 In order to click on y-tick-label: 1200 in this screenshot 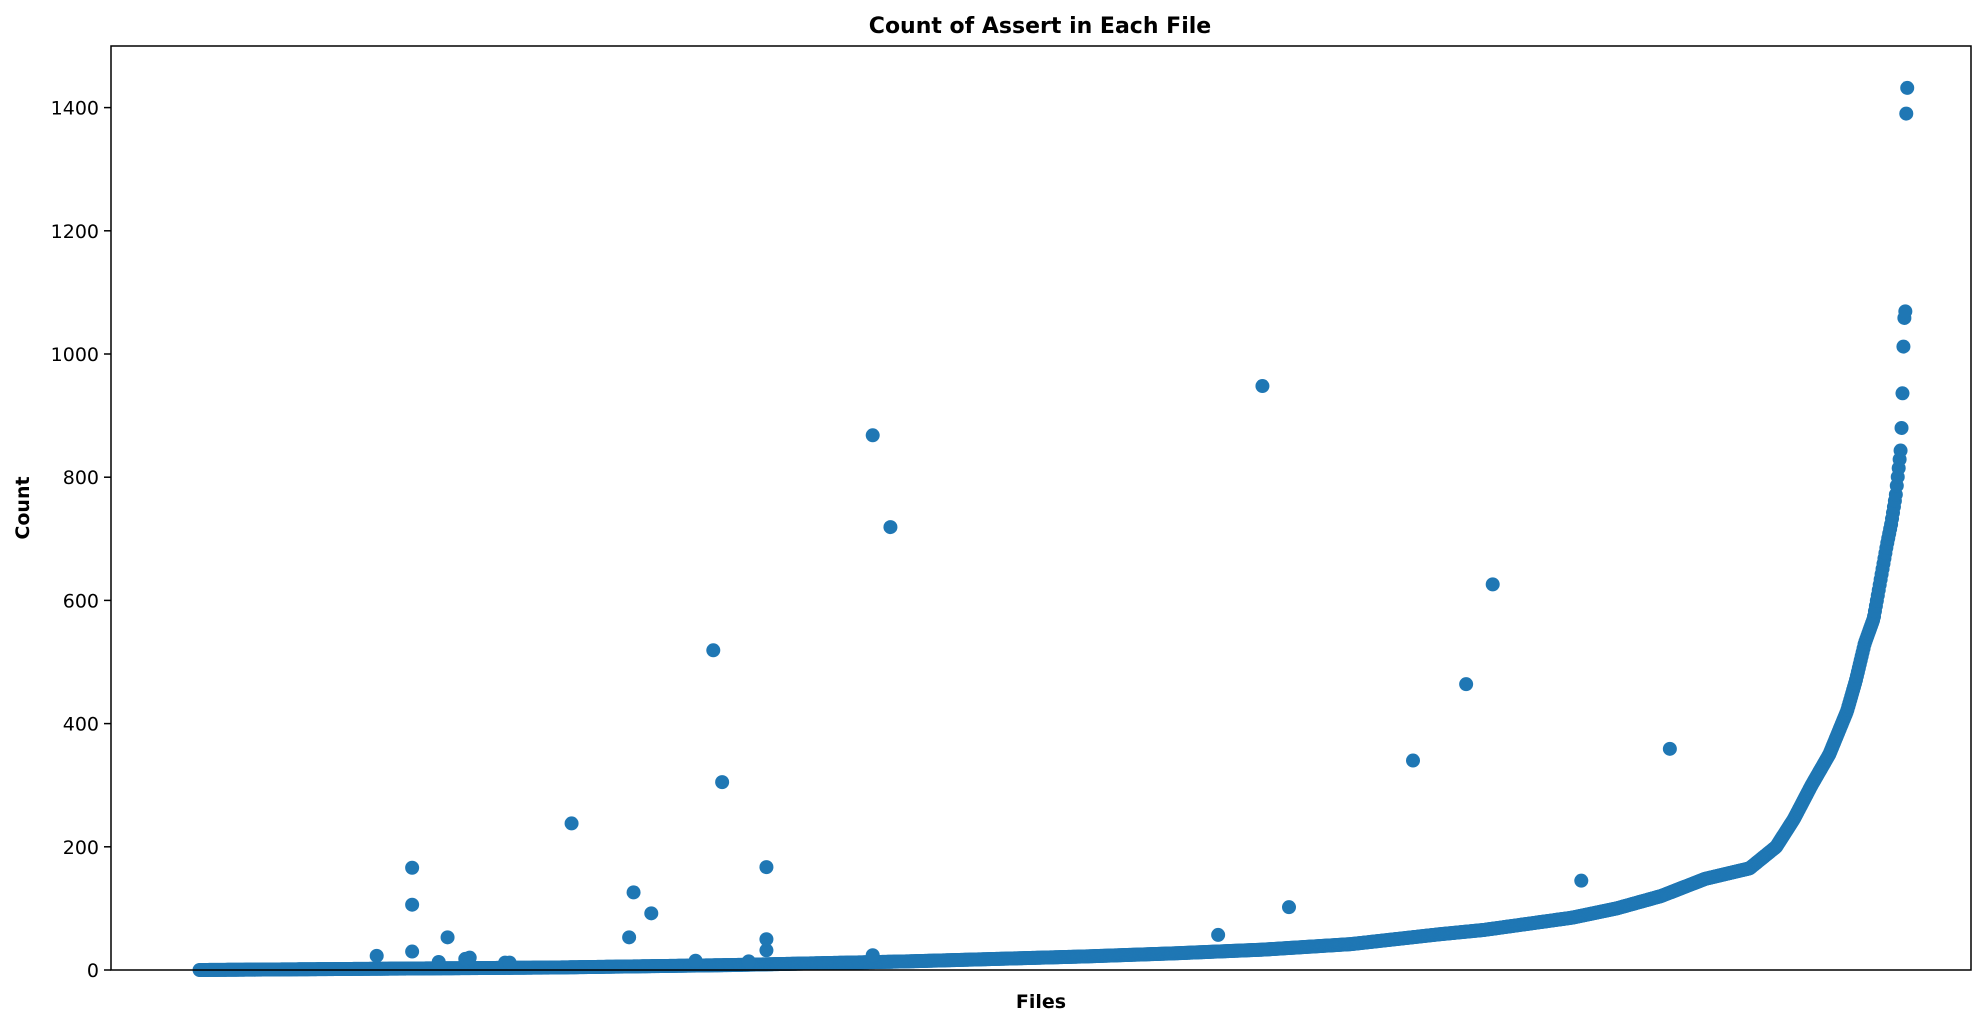, I will do `click(75, 232)`.